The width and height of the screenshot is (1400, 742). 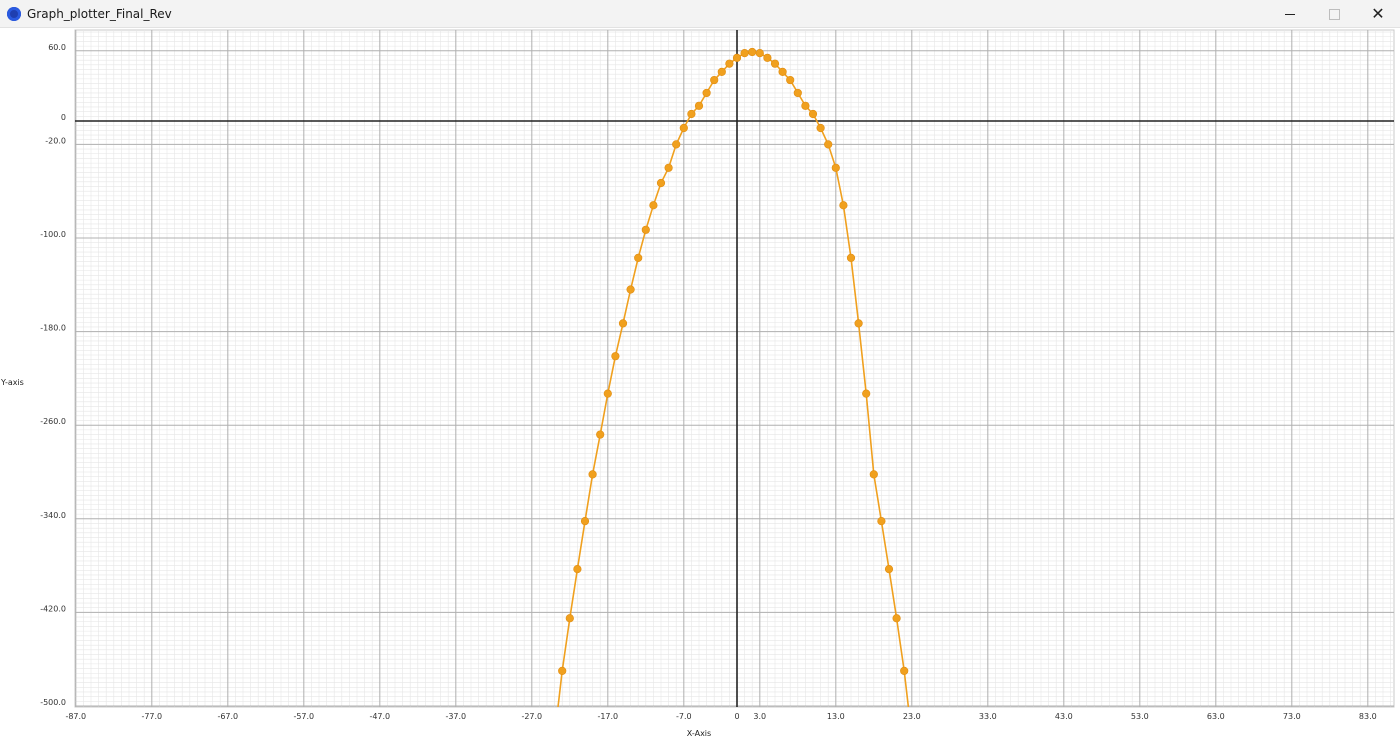 I want to click on x-tick-label: 73.0, so click(x=1292, y=716).